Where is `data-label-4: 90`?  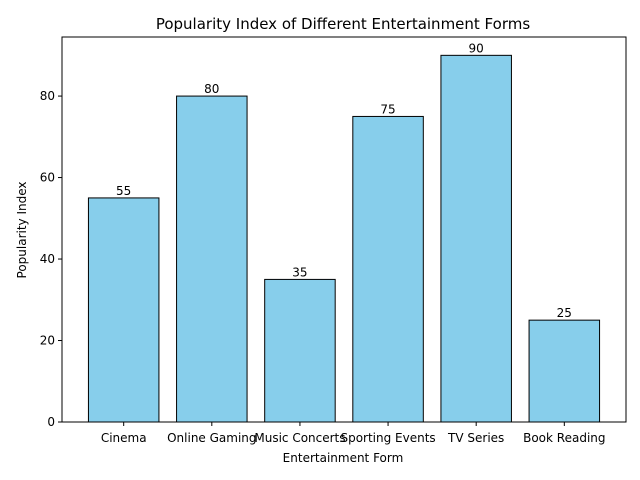
data-label-4: 90 is located at coordinates (476, 48).